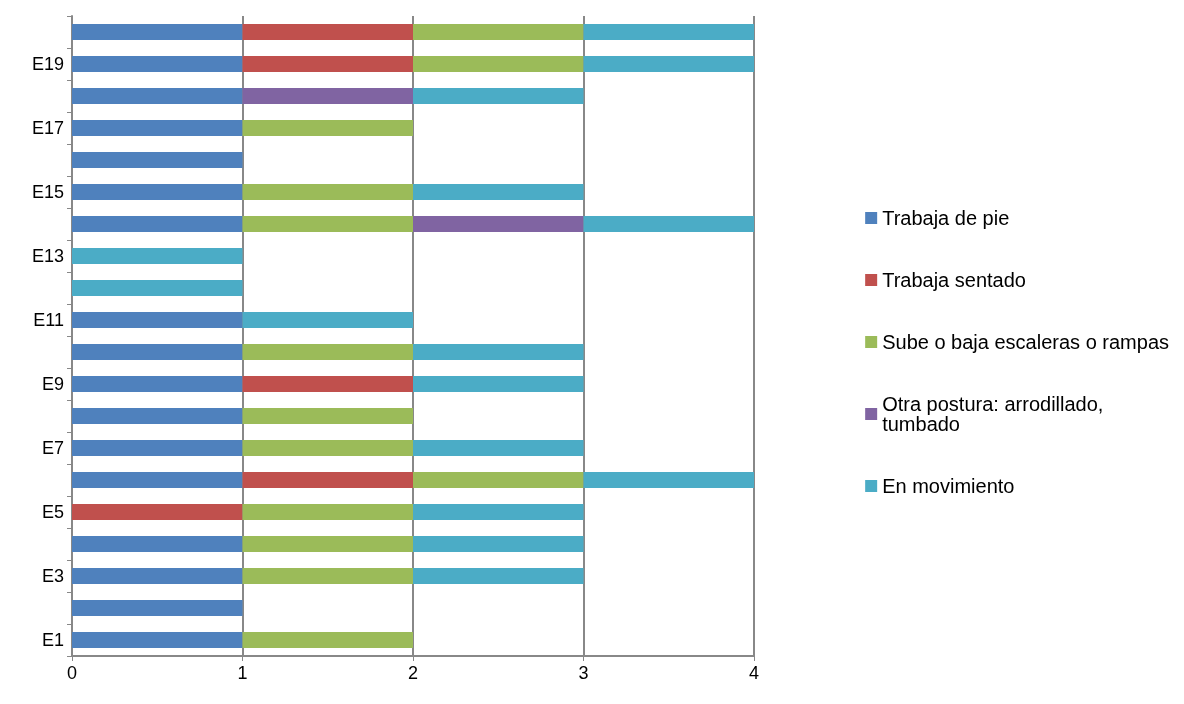 This screenshot has height=704, width=1184. What do you see at coordinates (948, 486) in the screenshot?
I see `legend-label: En movimiento` at bounding box center [948, 486].